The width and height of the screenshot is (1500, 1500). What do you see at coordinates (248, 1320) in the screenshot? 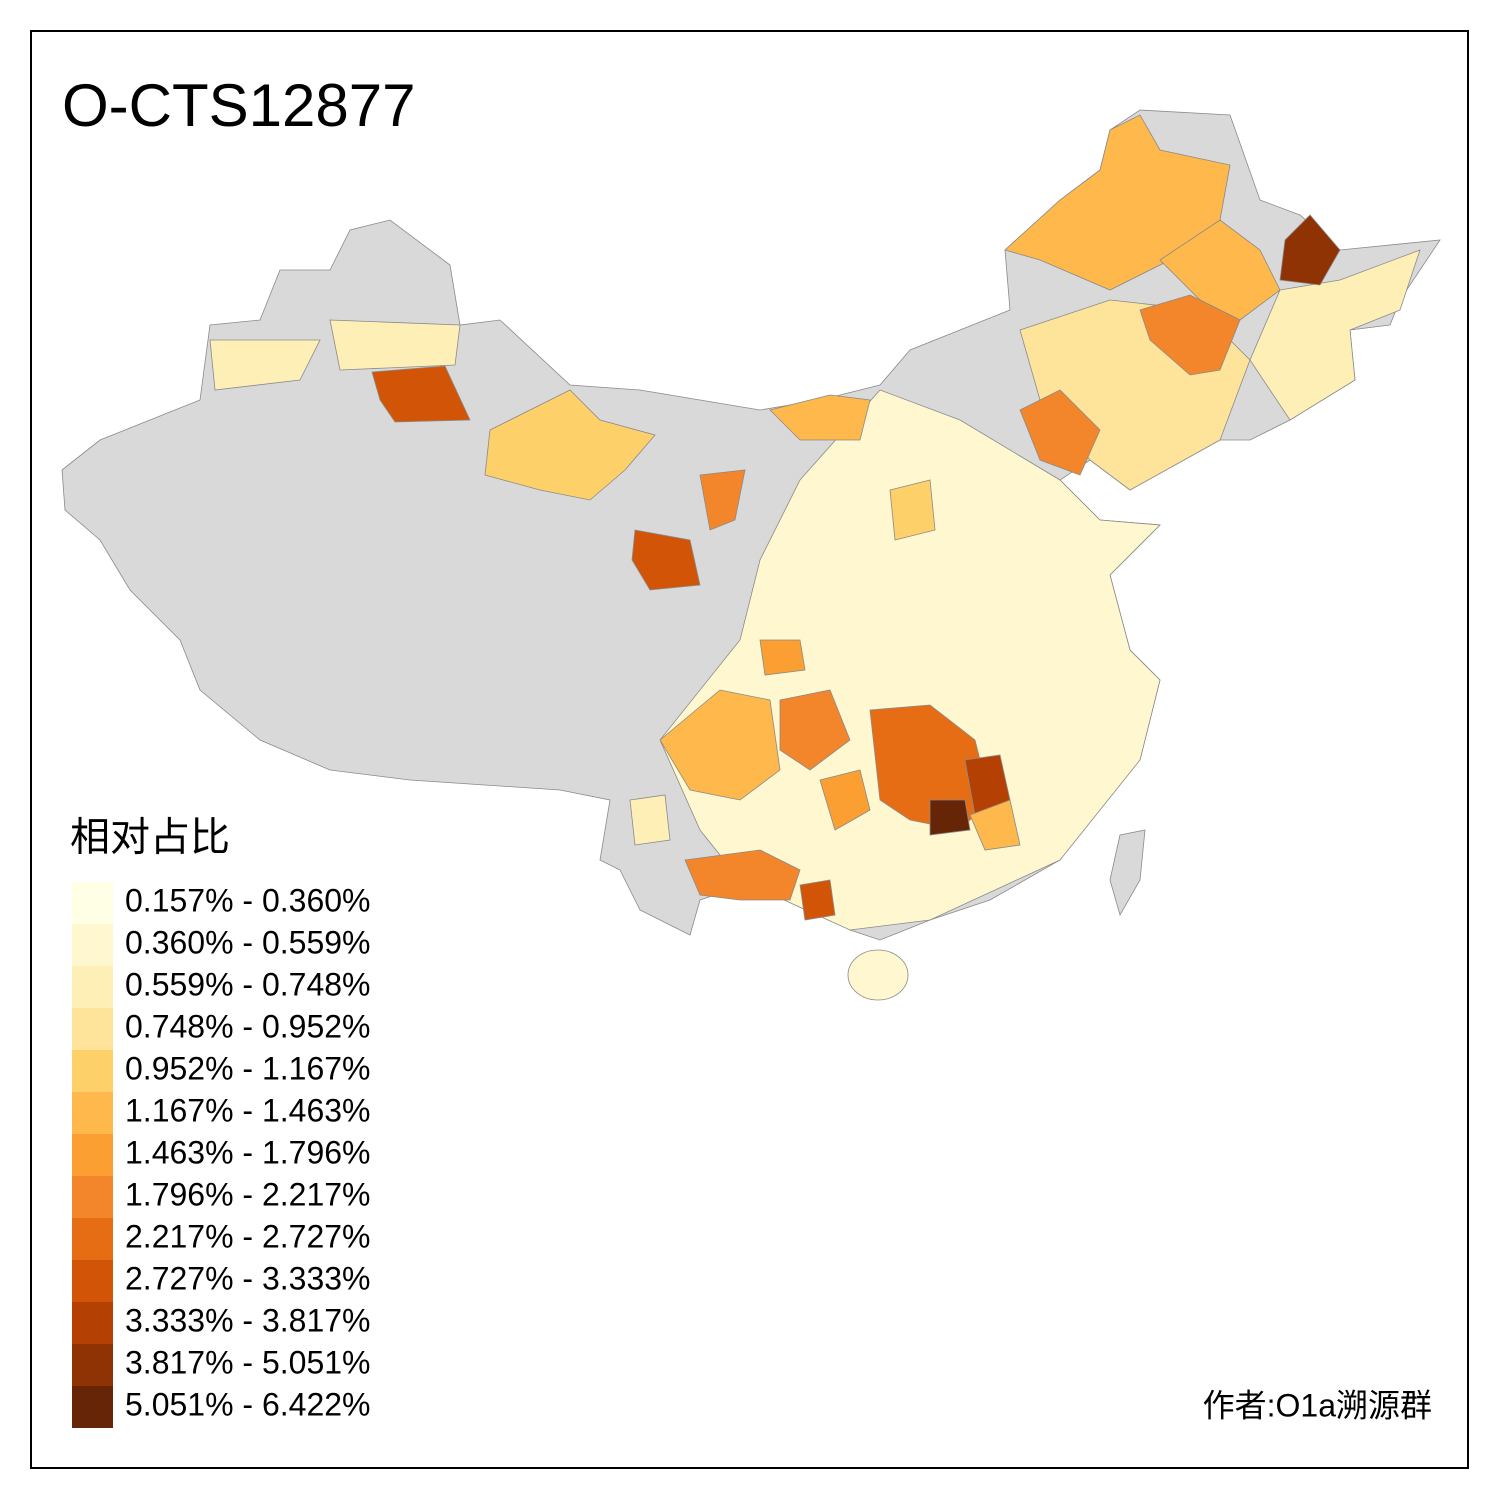
I see `legend-label: 3.333% - 3.817%` at bounding box center [248, 1320].